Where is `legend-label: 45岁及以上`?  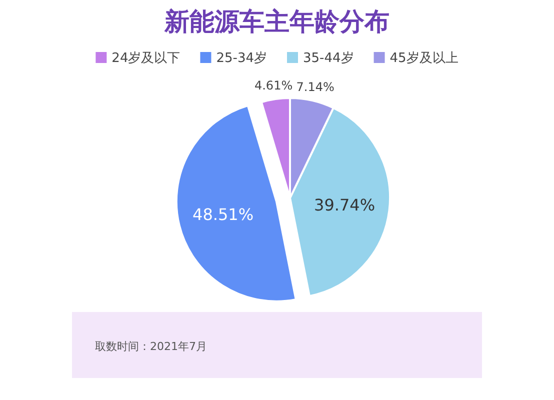
legend-label: 45岁及以上 is located at coordinates (424, 58).